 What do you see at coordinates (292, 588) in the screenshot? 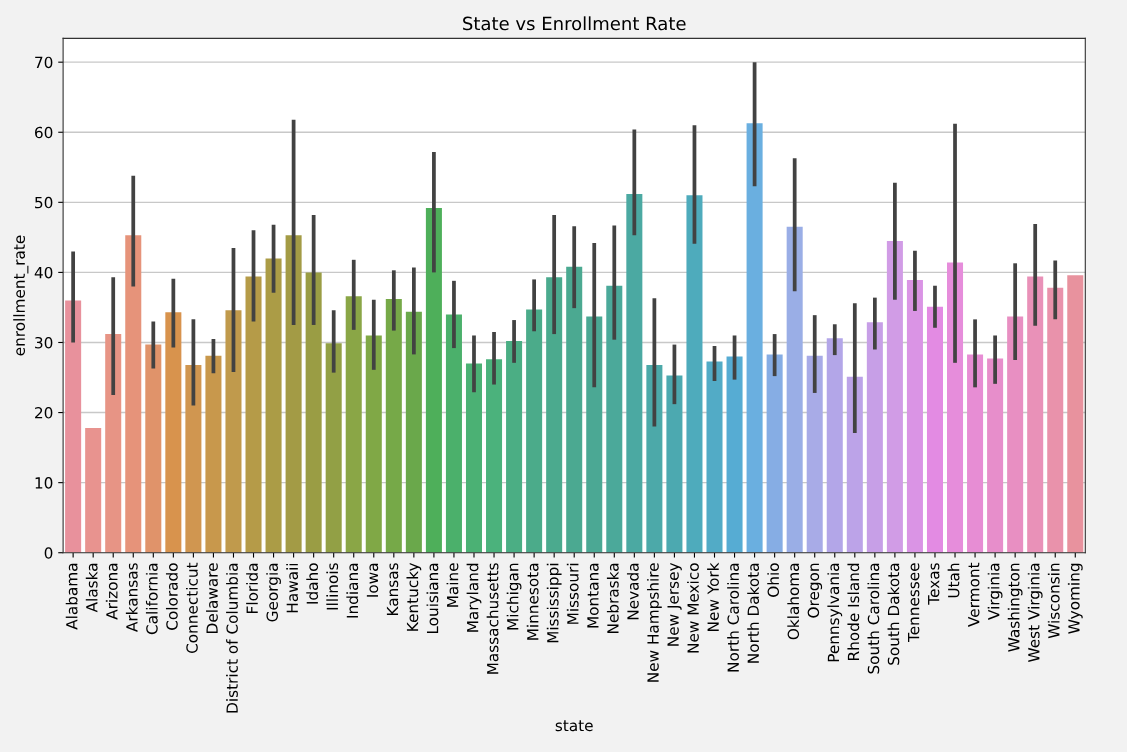
I see `x-tick-label: Hawaii` at bounding box center [292, 588].